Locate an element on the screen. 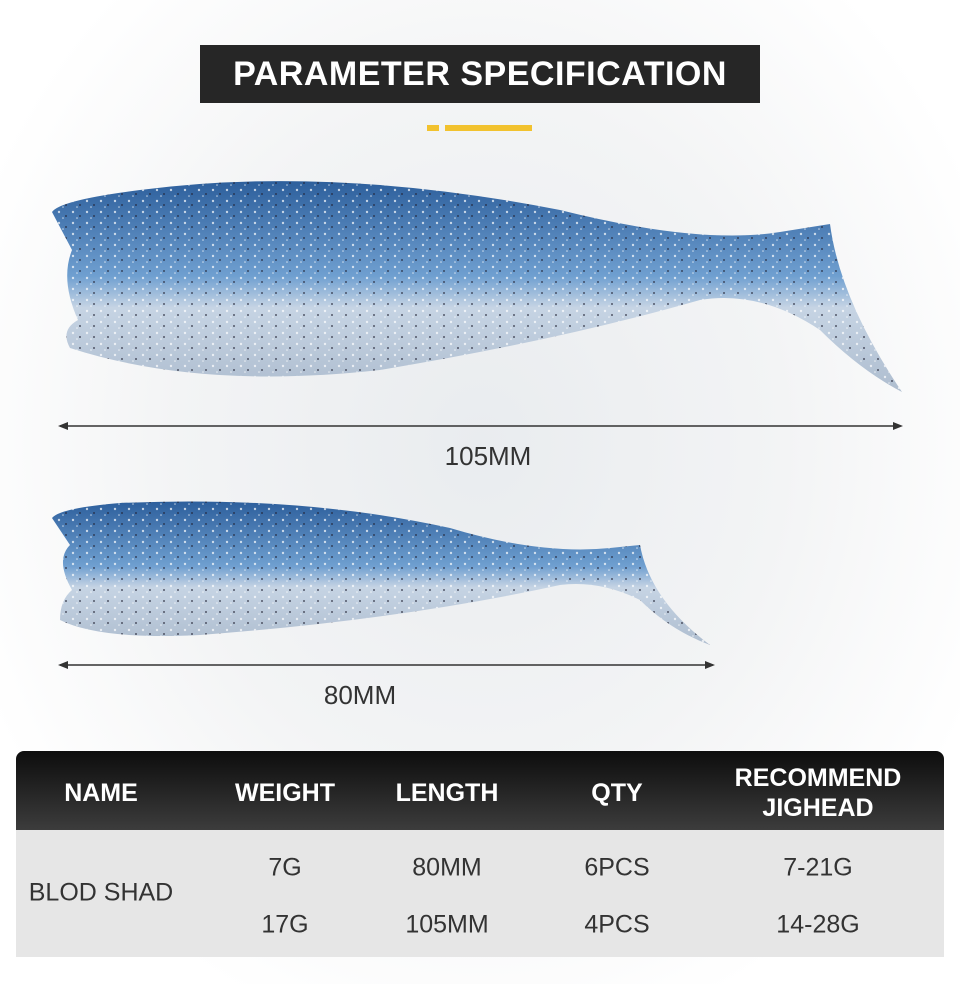 This screenshot has height=984, width=960. table-body is located at coordinates (480, 893).